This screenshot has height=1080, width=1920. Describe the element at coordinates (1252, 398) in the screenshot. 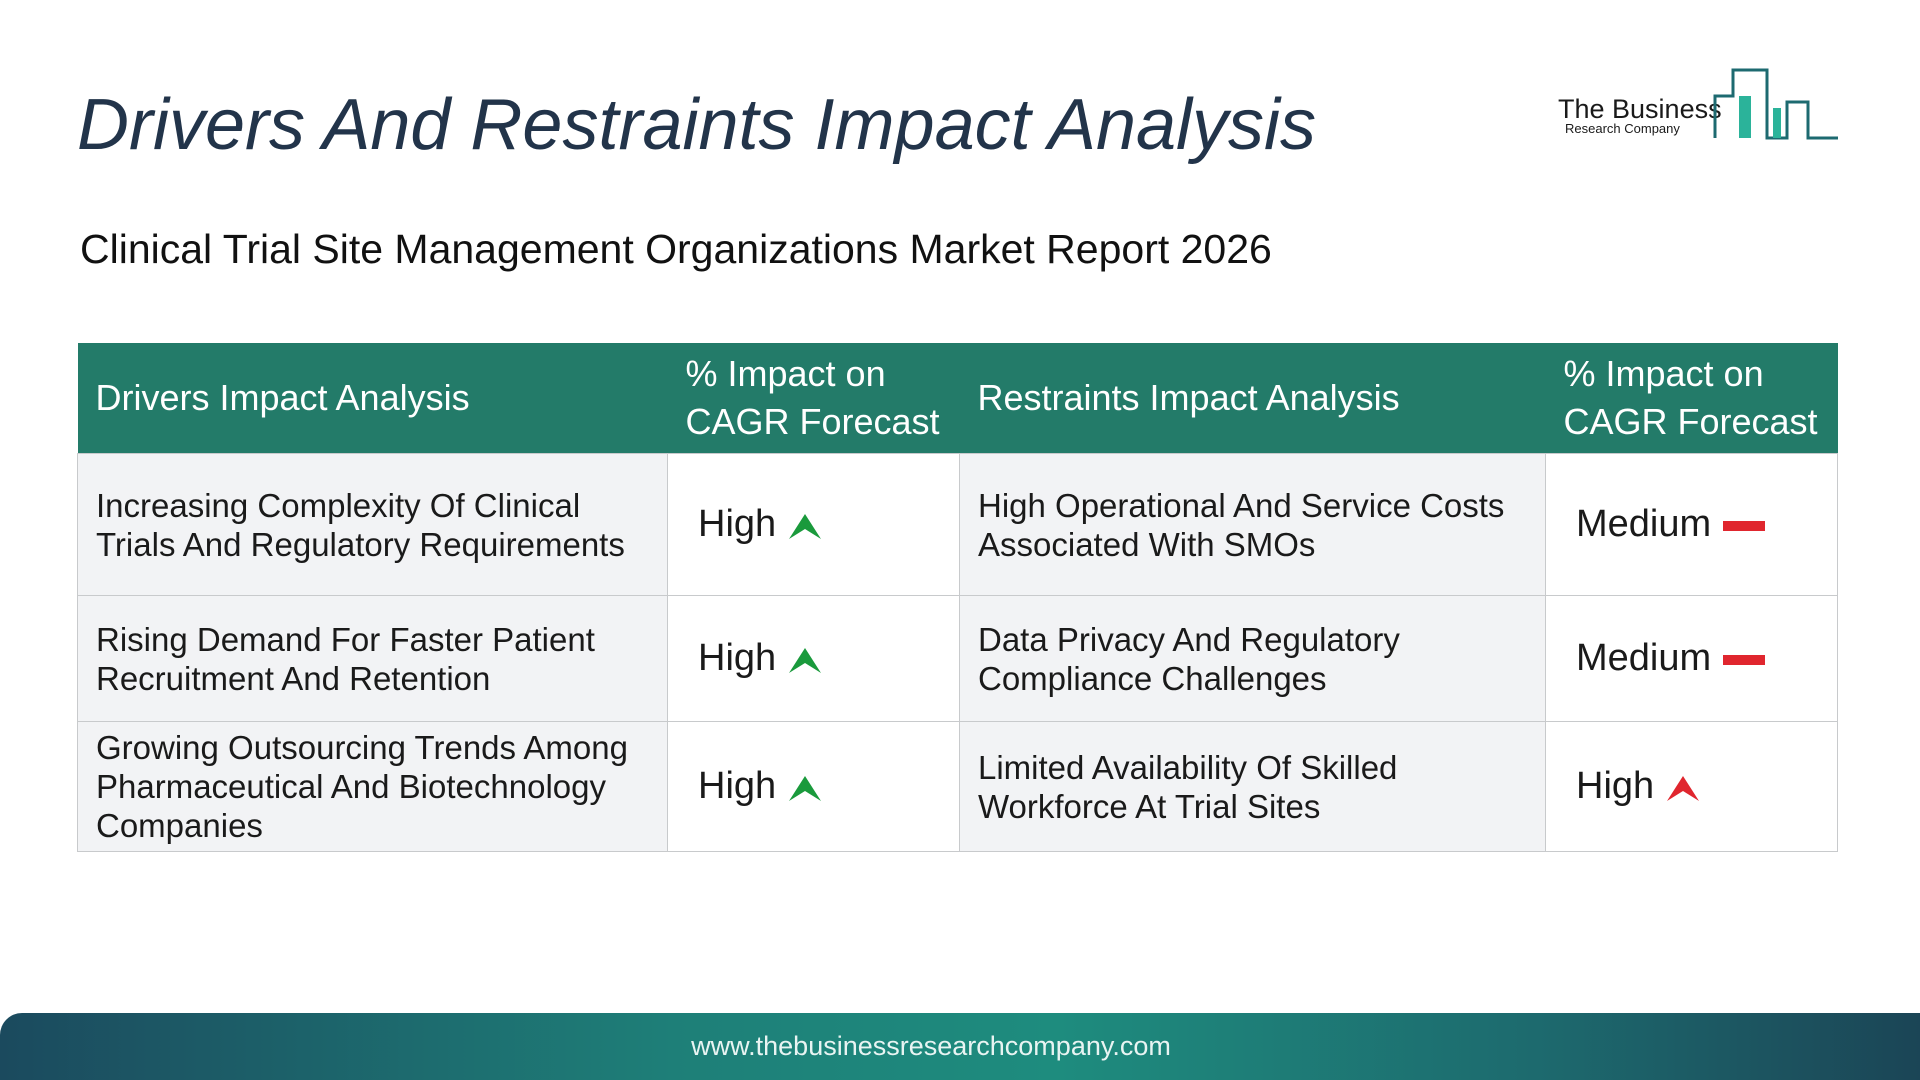

I see `column-header: Restraints Impact Analysis` at that location.